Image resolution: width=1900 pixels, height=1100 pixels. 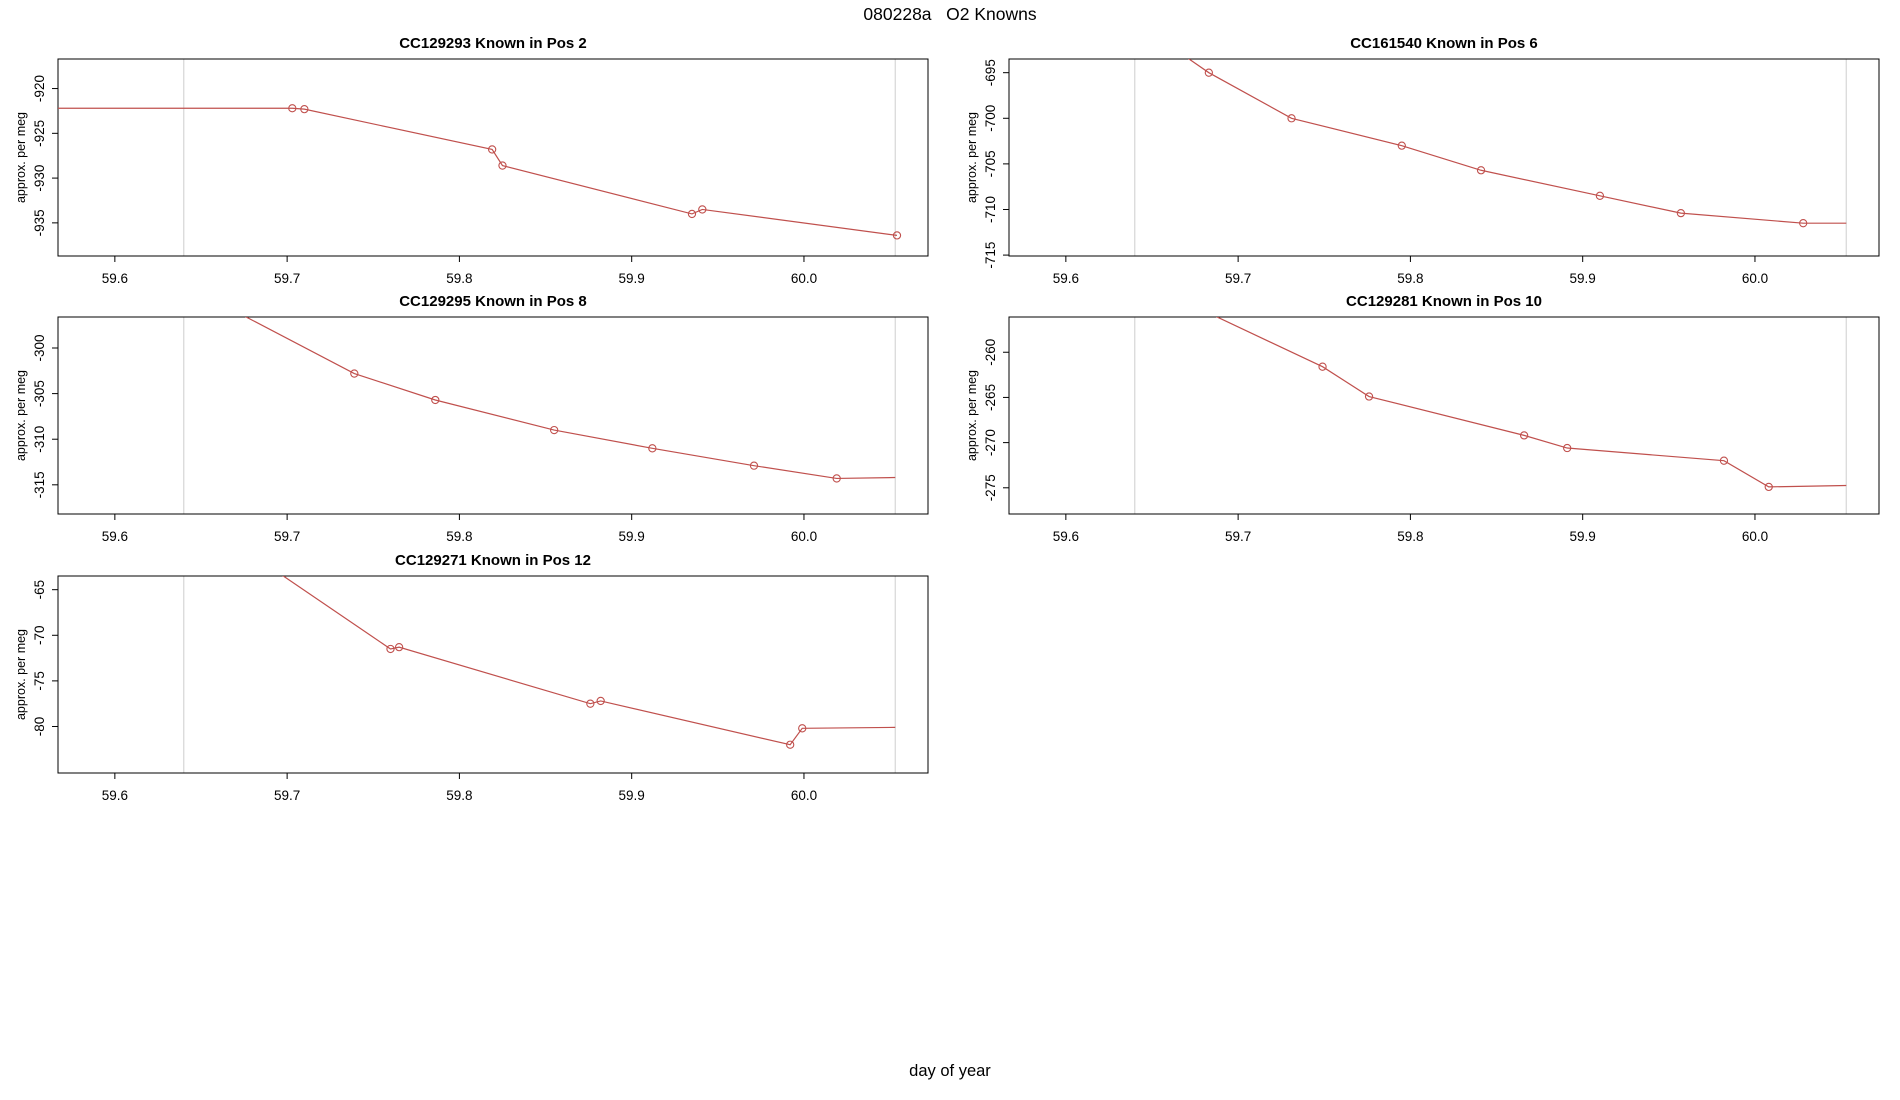 I want to click on y-tick-label: -75, so click(x=39, y=681).